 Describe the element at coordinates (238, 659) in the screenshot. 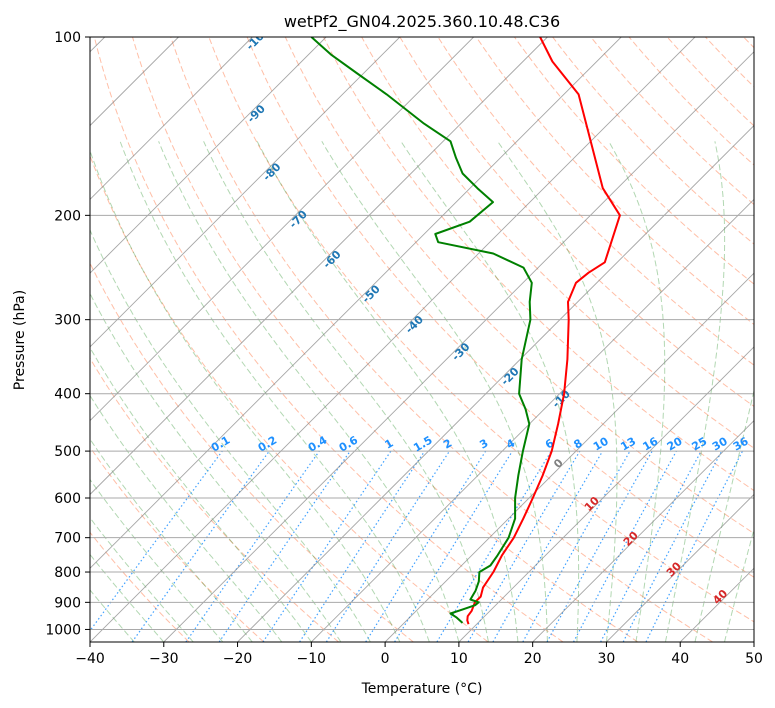

I see `x-tick-label: −20` at that location.